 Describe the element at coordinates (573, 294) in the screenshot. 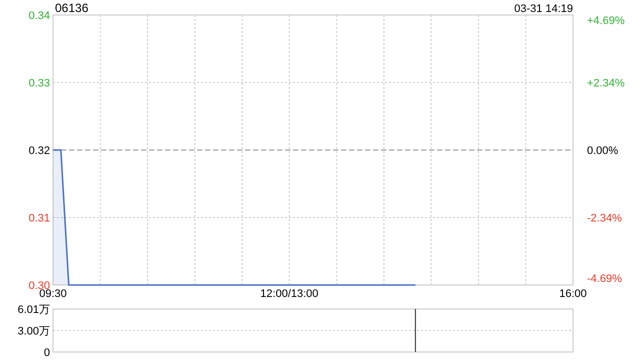

I see `x-tick-label: 16:00` at that location.